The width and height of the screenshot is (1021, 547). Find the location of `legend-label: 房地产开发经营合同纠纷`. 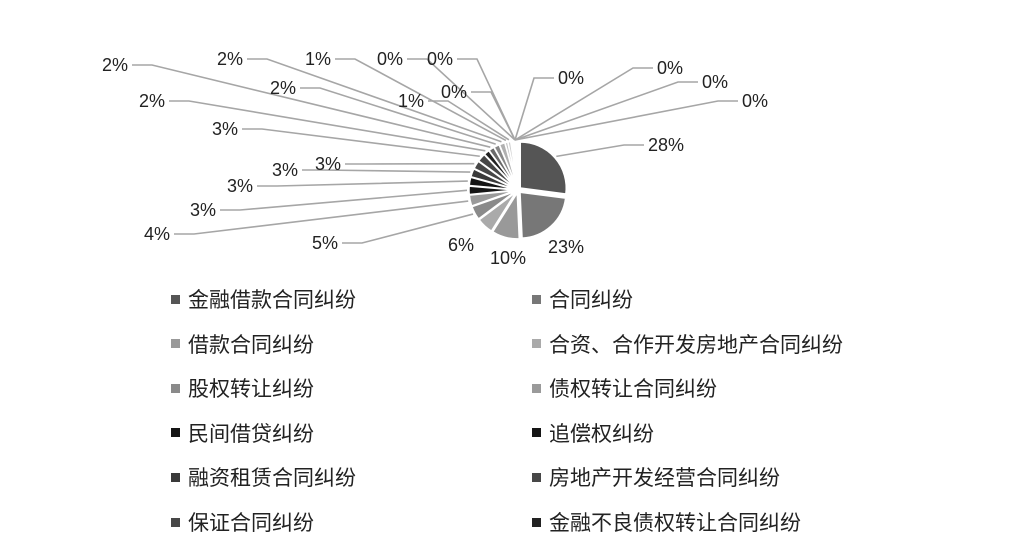

legend-label: 房地产开发经营合同纠纷 is located at coordinates (664, 479).